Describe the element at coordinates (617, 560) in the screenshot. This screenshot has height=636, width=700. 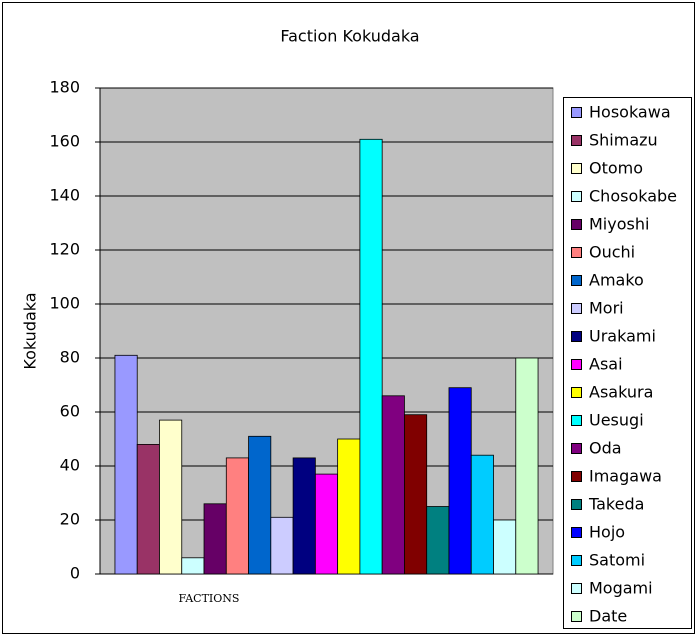
I see `legend-label: Satomi` at that location.